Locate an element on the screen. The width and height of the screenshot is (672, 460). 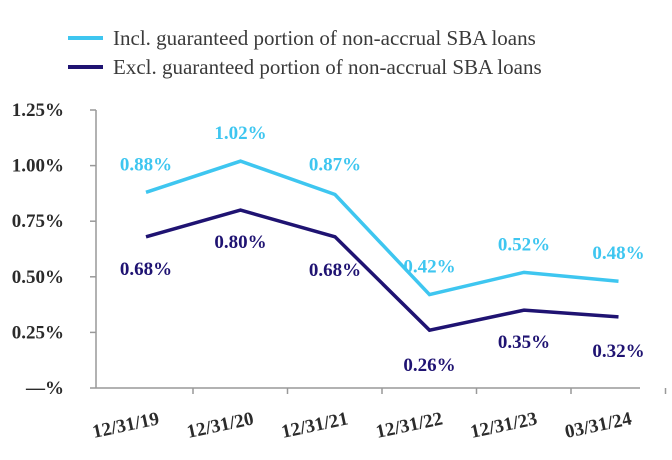
x-tick-label: 12/31/19 is located at coordinates (126, 425).